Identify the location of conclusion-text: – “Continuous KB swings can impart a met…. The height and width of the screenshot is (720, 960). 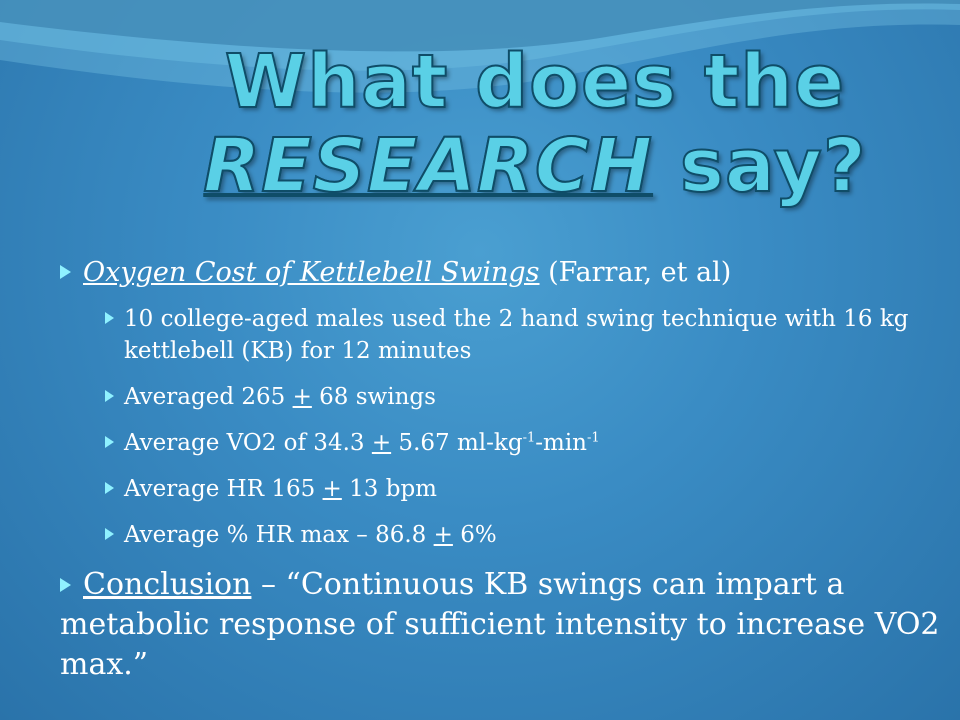
(500, 624).